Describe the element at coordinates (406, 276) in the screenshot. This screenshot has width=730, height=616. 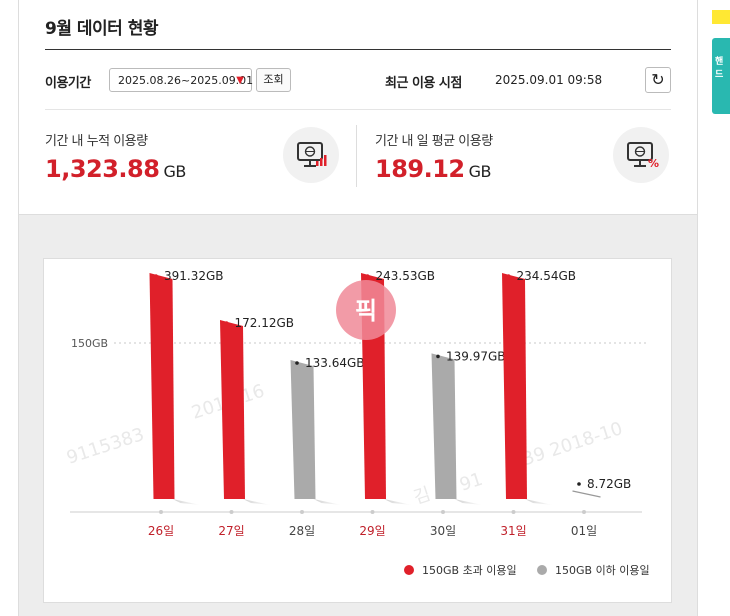
I see `data-label: 243.53GB` at that location.